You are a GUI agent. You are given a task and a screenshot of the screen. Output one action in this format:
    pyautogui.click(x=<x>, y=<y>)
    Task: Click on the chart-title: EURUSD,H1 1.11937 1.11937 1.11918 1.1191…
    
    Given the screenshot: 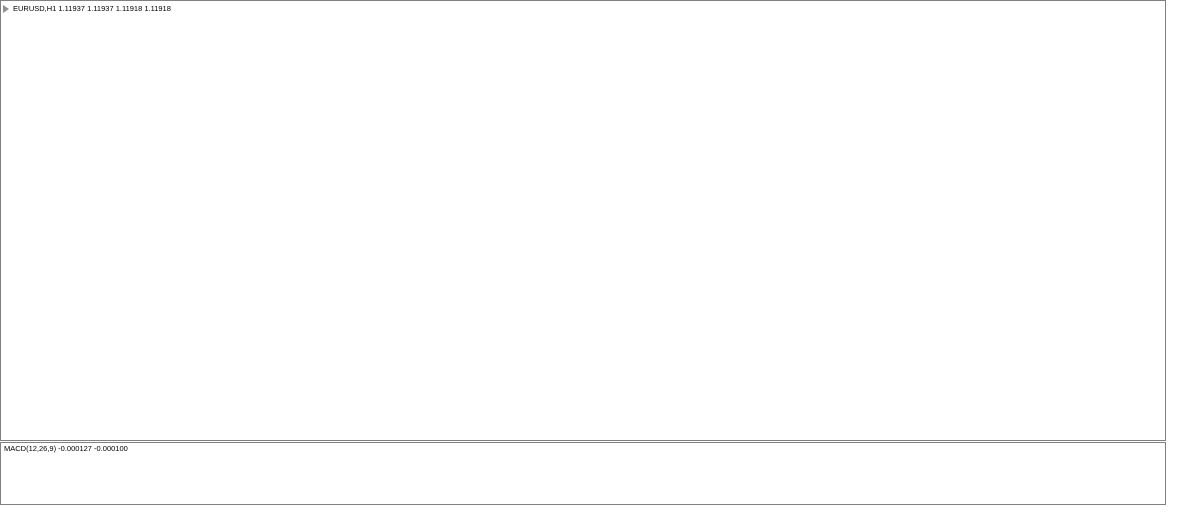 What is the action you would take?
    pyautogui.click(x=92, y=8)
    